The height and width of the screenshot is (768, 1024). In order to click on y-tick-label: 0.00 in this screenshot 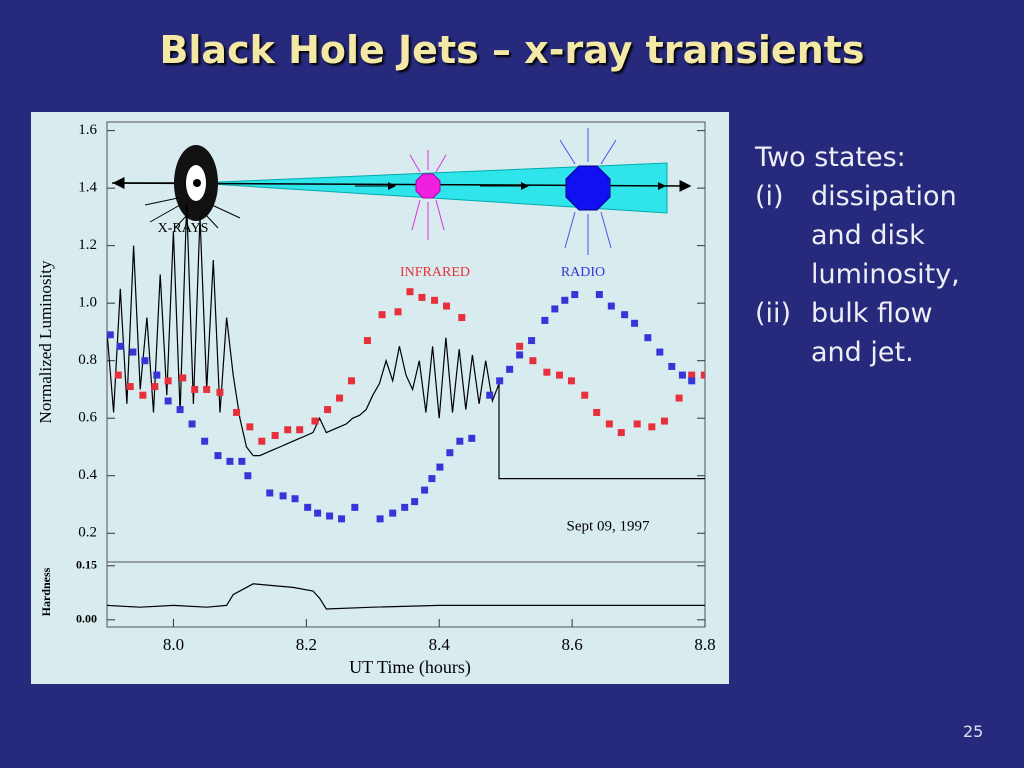, I will do `click(86, 619)`.